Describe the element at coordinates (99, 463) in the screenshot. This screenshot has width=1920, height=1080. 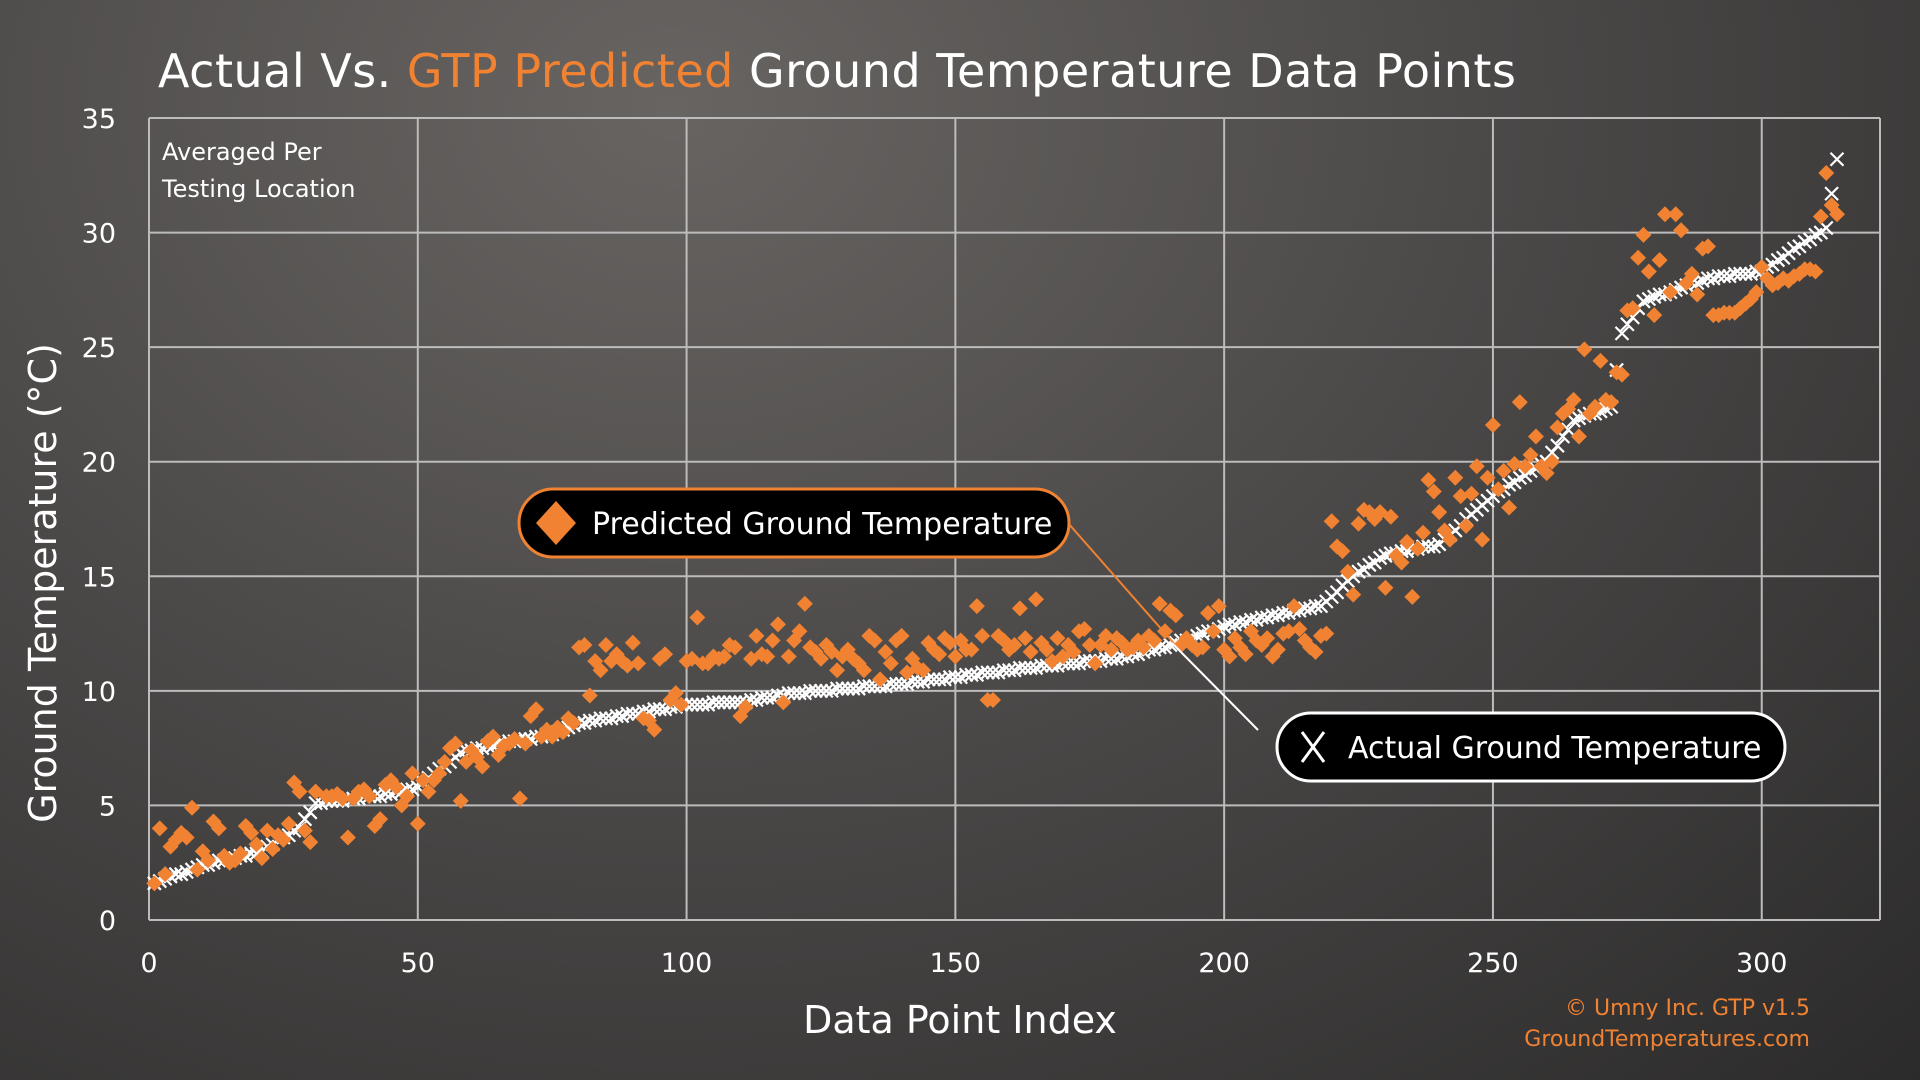
I see `y-tick-label-20: 20` at that location.